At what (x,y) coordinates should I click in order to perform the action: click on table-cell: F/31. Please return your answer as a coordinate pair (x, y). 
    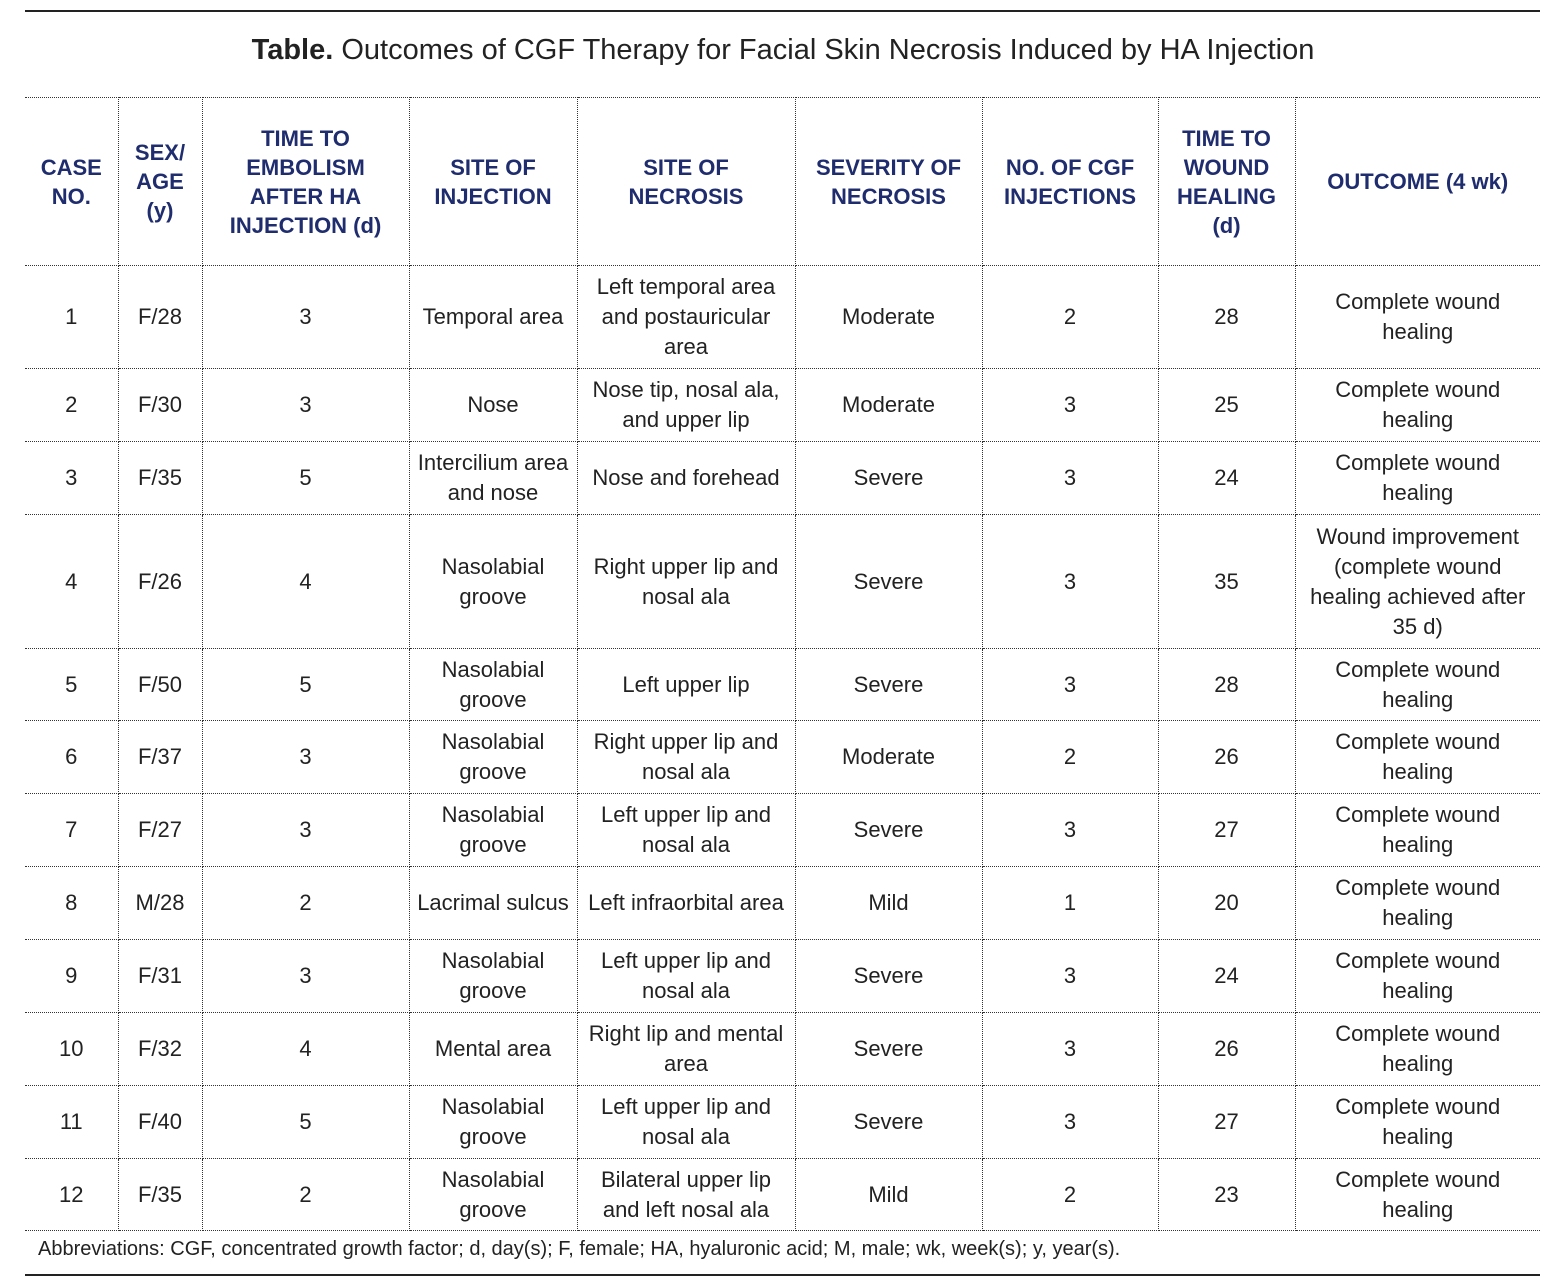
    Looking at the image, I should click on (160, 976).